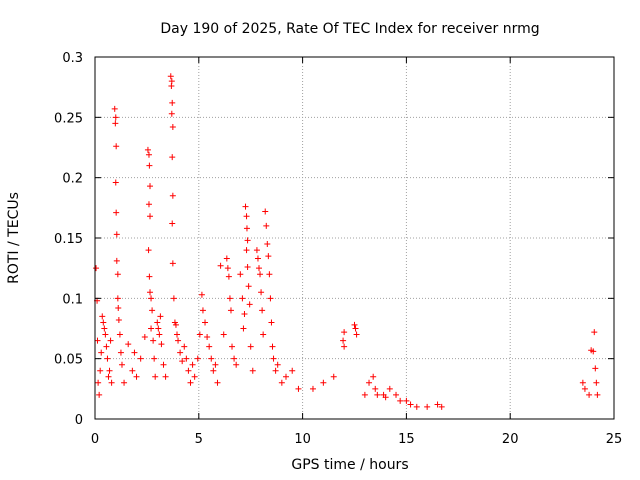 Image resolution: width=640 pixels, height=480 pixels. Describe the element at coordinates (510, 439) in the screenshot. I see `x-tick-label: 20` at that location.